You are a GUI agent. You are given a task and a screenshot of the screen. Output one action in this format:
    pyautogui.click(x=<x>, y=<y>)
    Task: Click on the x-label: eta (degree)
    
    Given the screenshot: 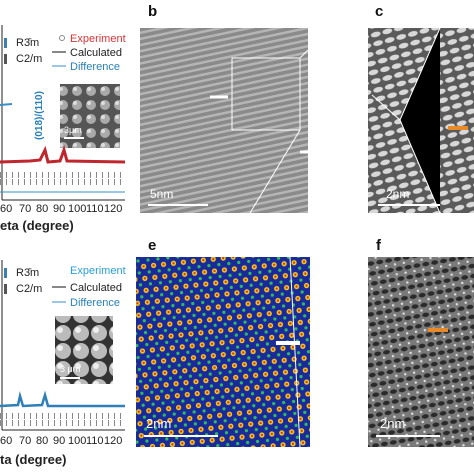 What is the action you would take?
    pyautogui.click(x=37, y=225)
    